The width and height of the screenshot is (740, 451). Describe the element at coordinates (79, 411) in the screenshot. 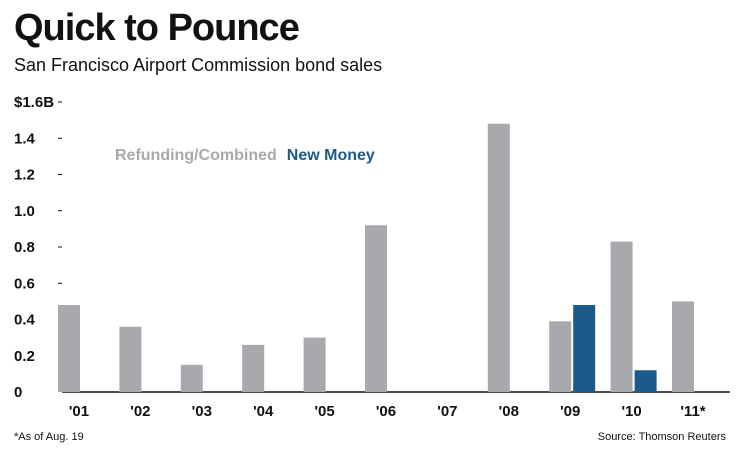

I see `x-tick-label: '01` at that location.